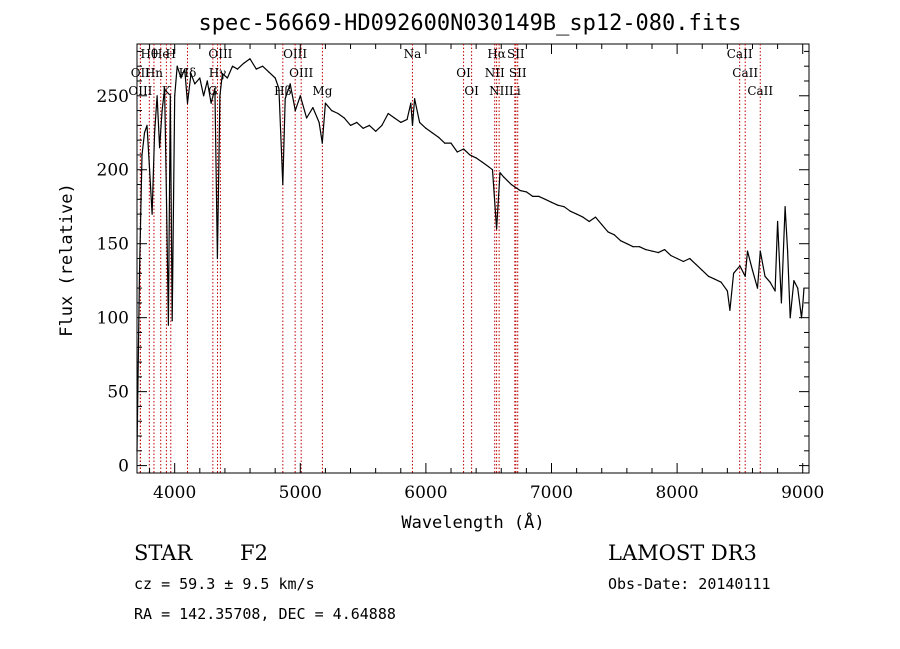  I want to click on line-marker-label: K, so click(167, 91).